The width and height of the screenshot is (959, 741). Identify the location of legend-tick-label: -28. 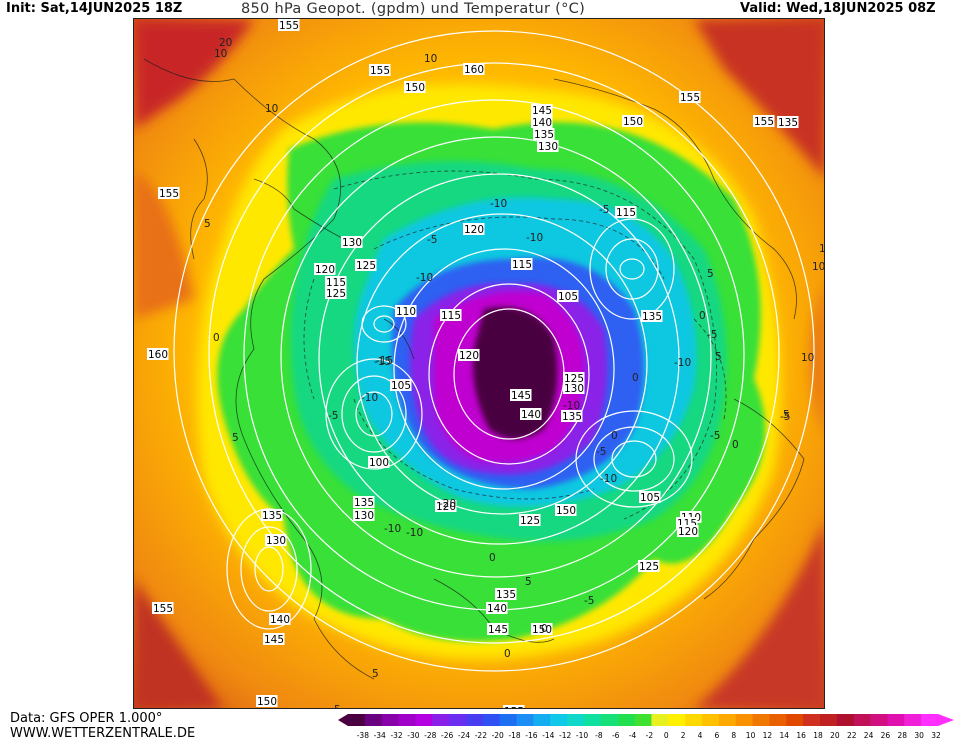
(430, 735).